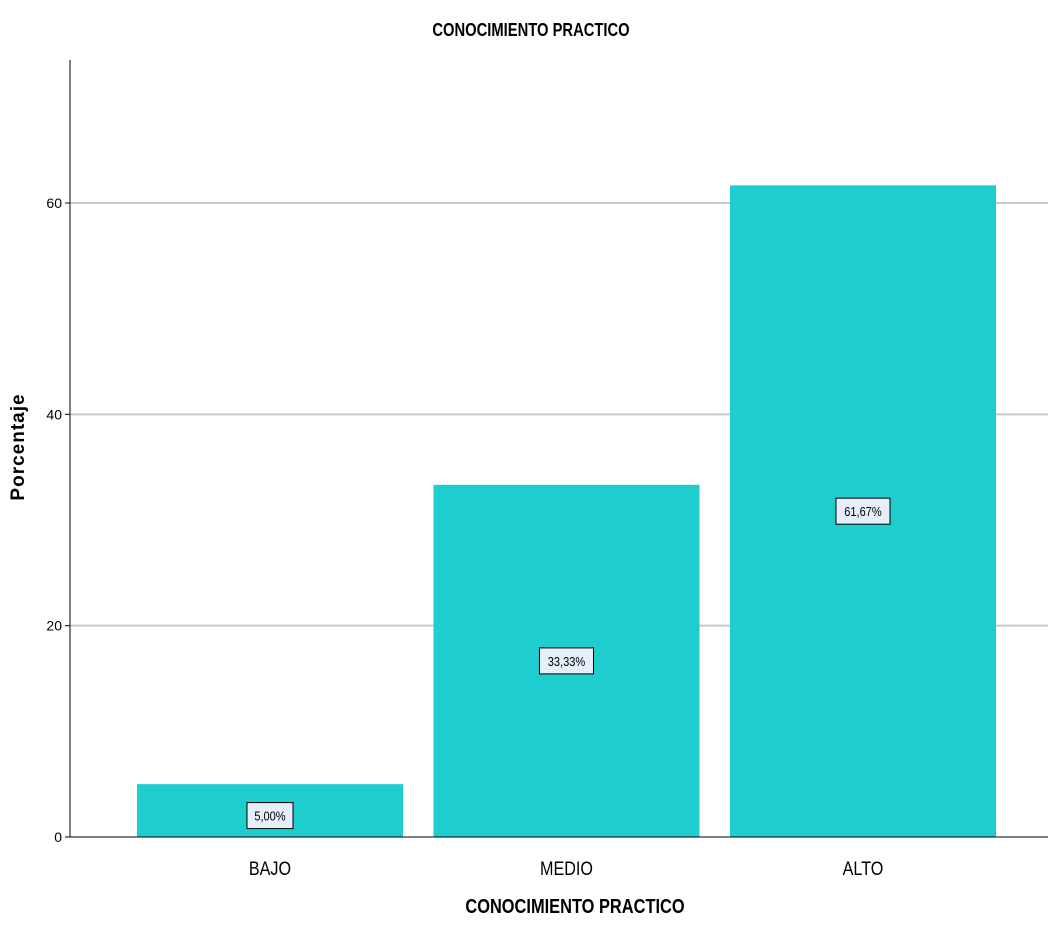  What do you see at coordinates (58, 837) in the screenshot?
I see `y-tick-label: 0` at bounding box center [58, 837].